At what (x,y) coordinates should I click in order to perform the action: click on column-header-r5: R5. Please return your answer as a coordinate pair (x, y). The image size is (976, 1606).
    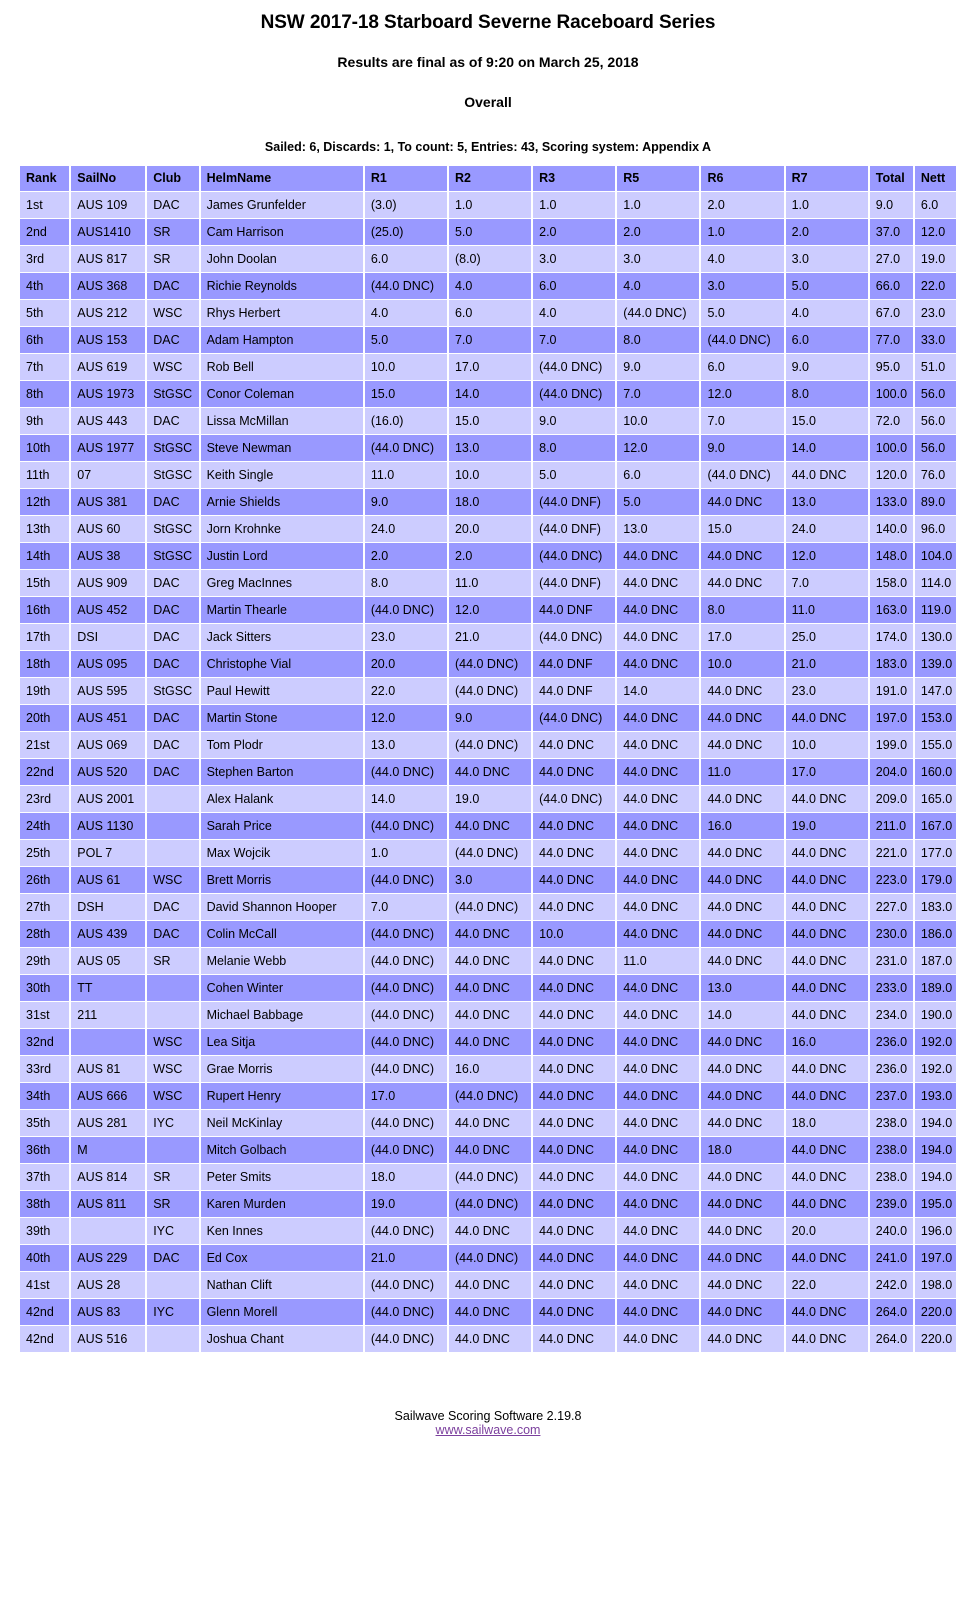
    Looking at the image, I should click on (658, 178).